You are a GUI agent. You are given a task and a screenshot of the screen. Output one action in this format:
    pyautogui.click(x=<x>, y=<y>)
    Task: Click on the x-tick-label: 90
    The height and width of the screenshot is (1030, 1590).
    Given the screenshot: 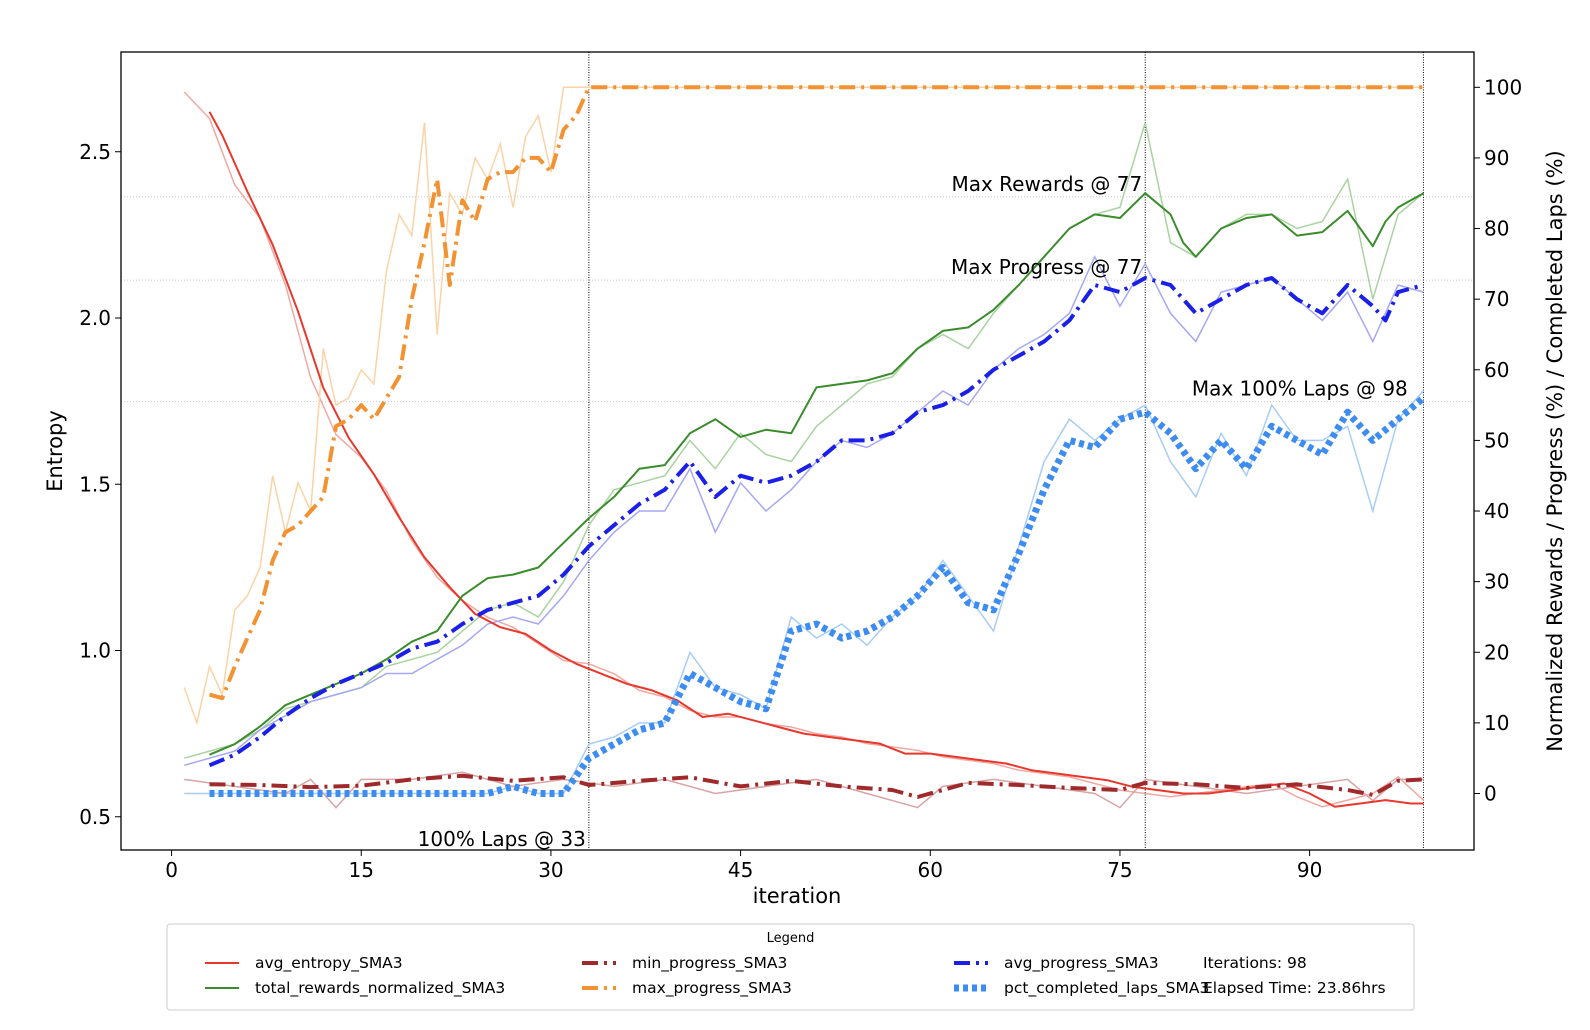 What is the action you would take?
    pyautogui.click(x=1309, y=870)
    